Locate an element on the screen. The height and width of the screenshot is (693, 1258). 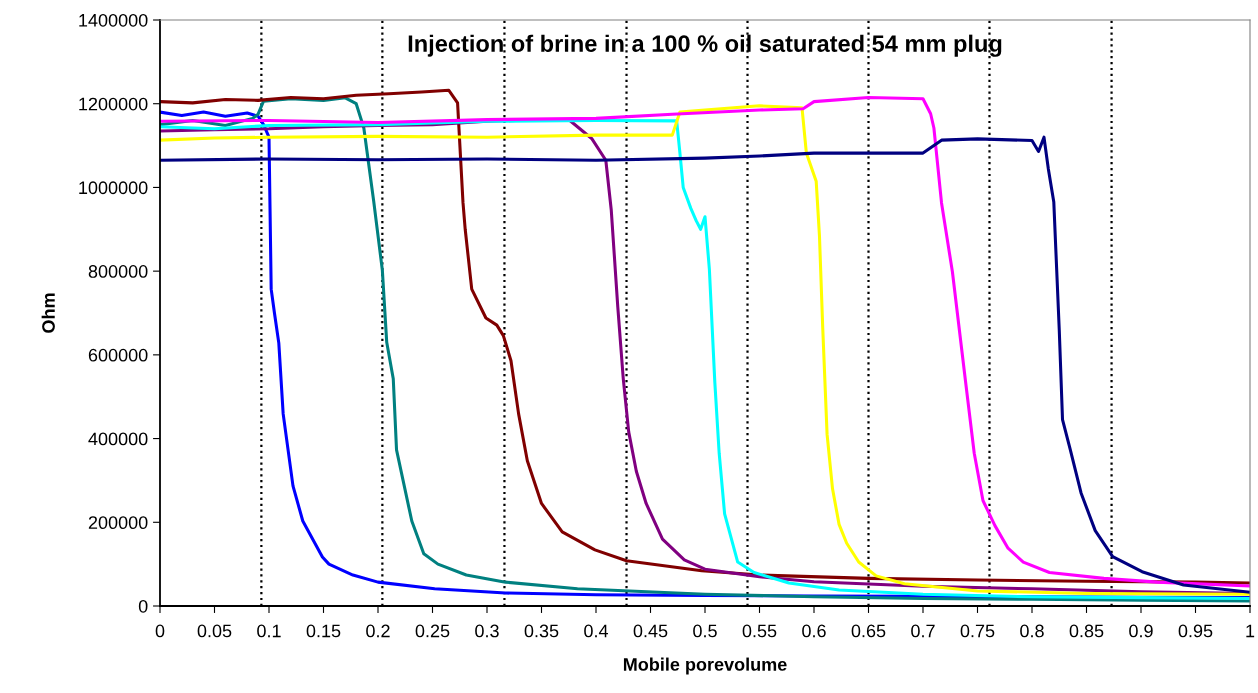
y-axis-title: Ohm is located at coordinates (48, 313).